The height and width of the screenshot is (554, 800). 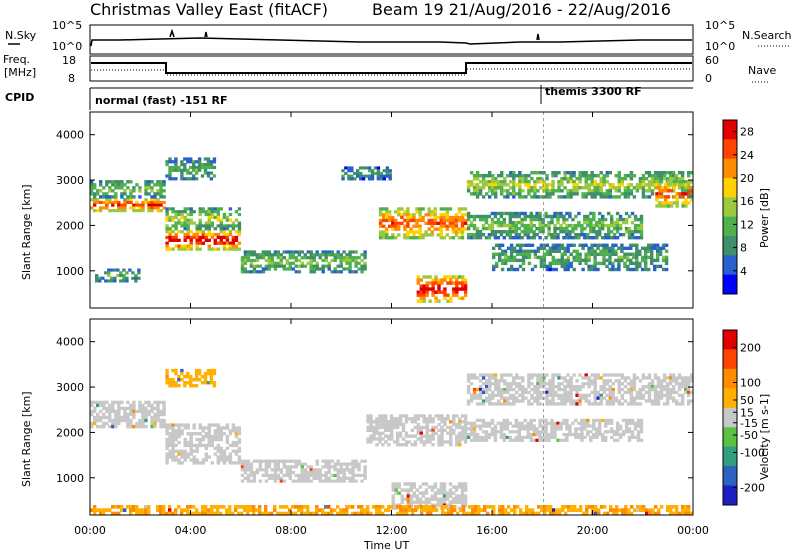 What do you see at coordinates (70, 478) in the screenshot?
I see `velocity-y-tick-label: 1000` at bounding box center [70, 478].